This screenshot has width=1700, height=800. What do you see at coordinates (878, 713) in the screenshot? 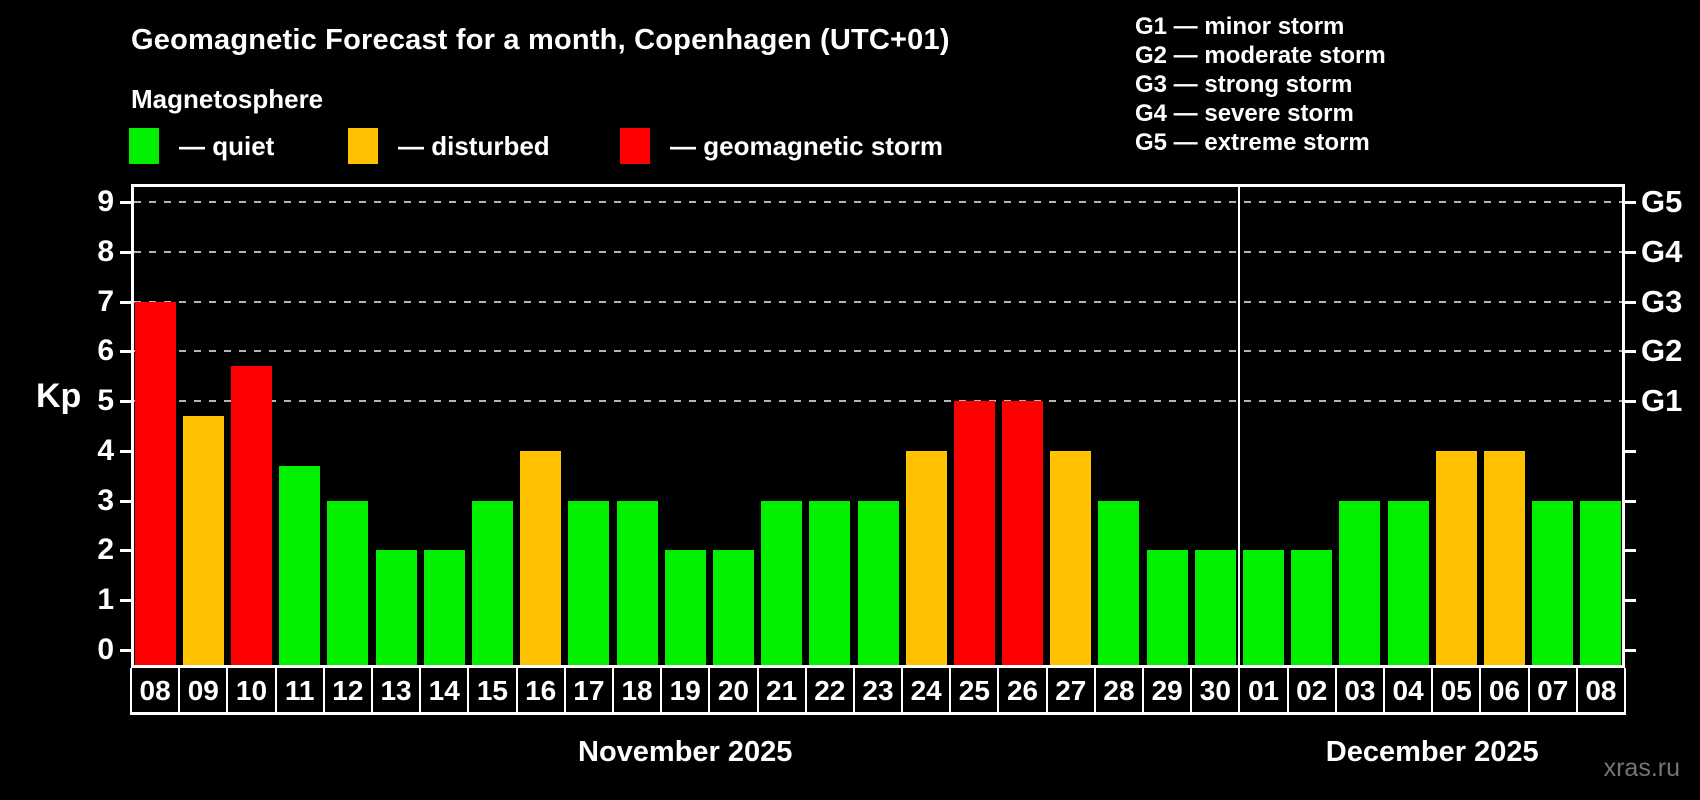
I see `day-row-baseline` at bounding box center [878, 713].